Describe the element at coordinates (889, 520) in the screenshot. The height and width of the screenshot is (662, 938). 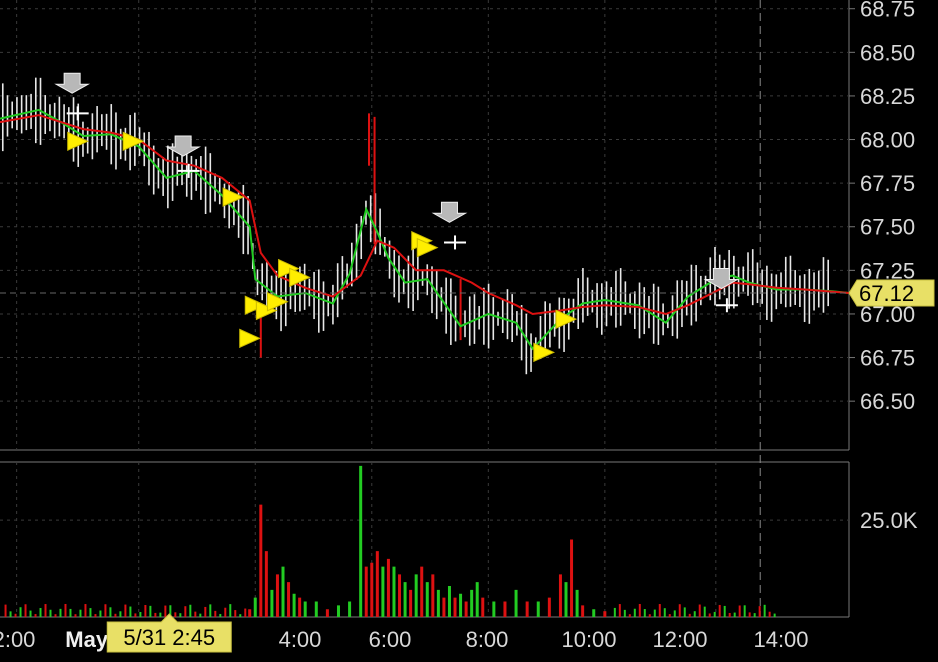
I see `volume-tick-label: 25.0K` at that location.